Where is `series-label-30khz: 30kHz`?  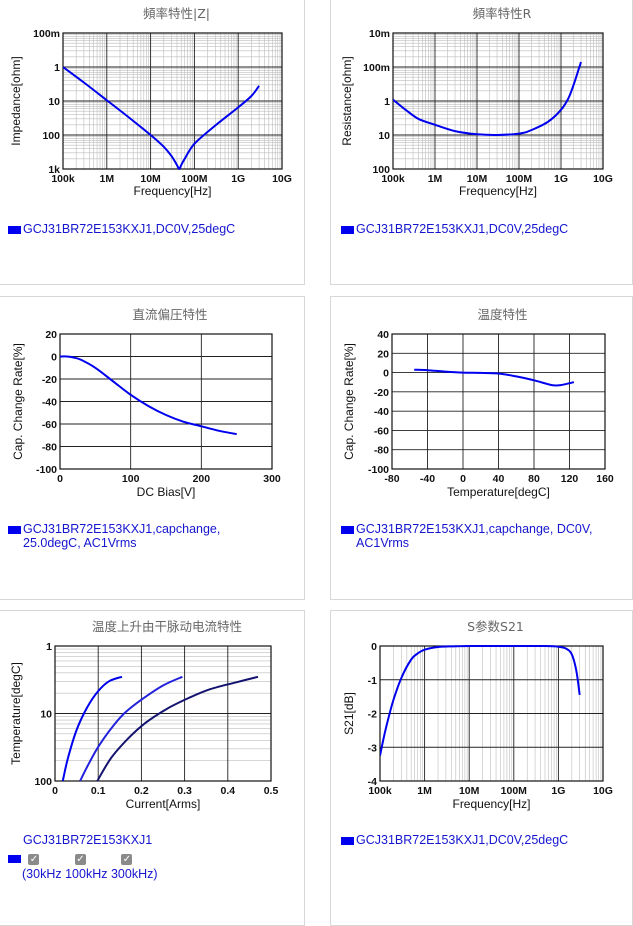
series-label-30khz: 30kHz is located at coordinates (44, 874).